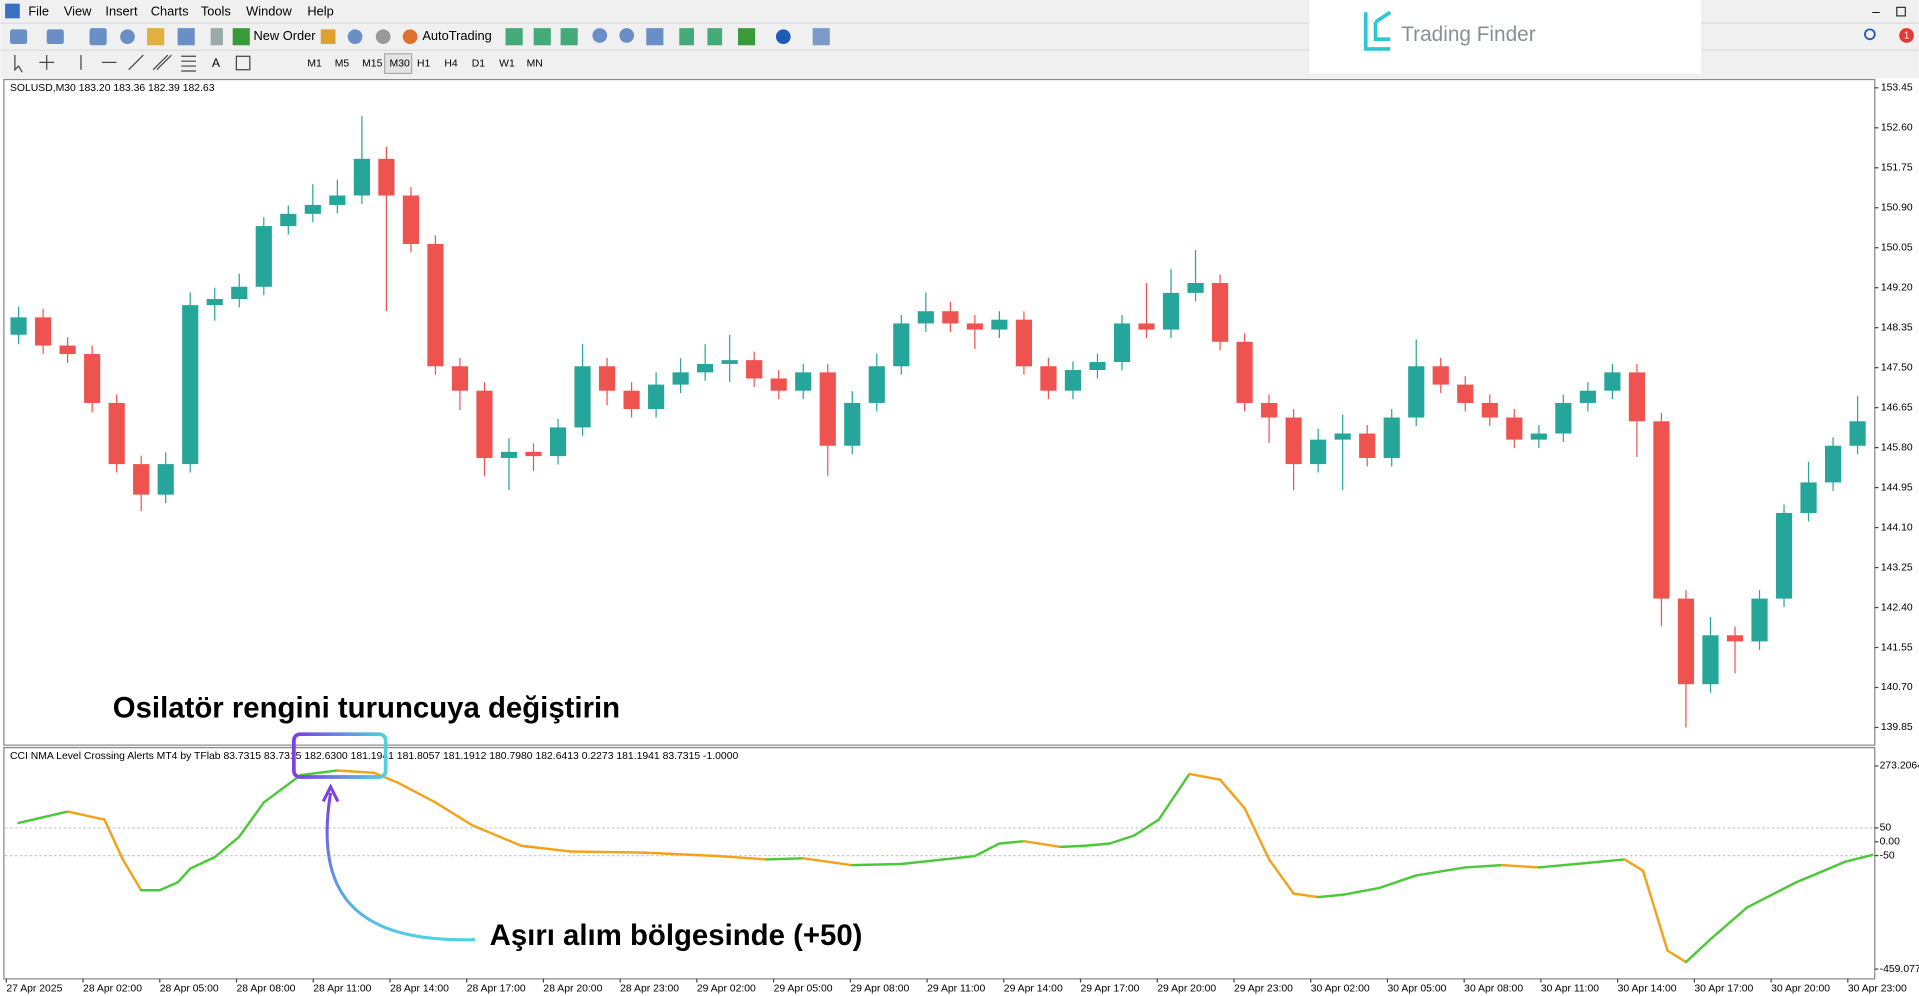 Image resolution: width=1919 pixels, height=996 pixels. Describe the element at coordinates (216, 63) in the screenshot. I see `text-tool: A` at that location.